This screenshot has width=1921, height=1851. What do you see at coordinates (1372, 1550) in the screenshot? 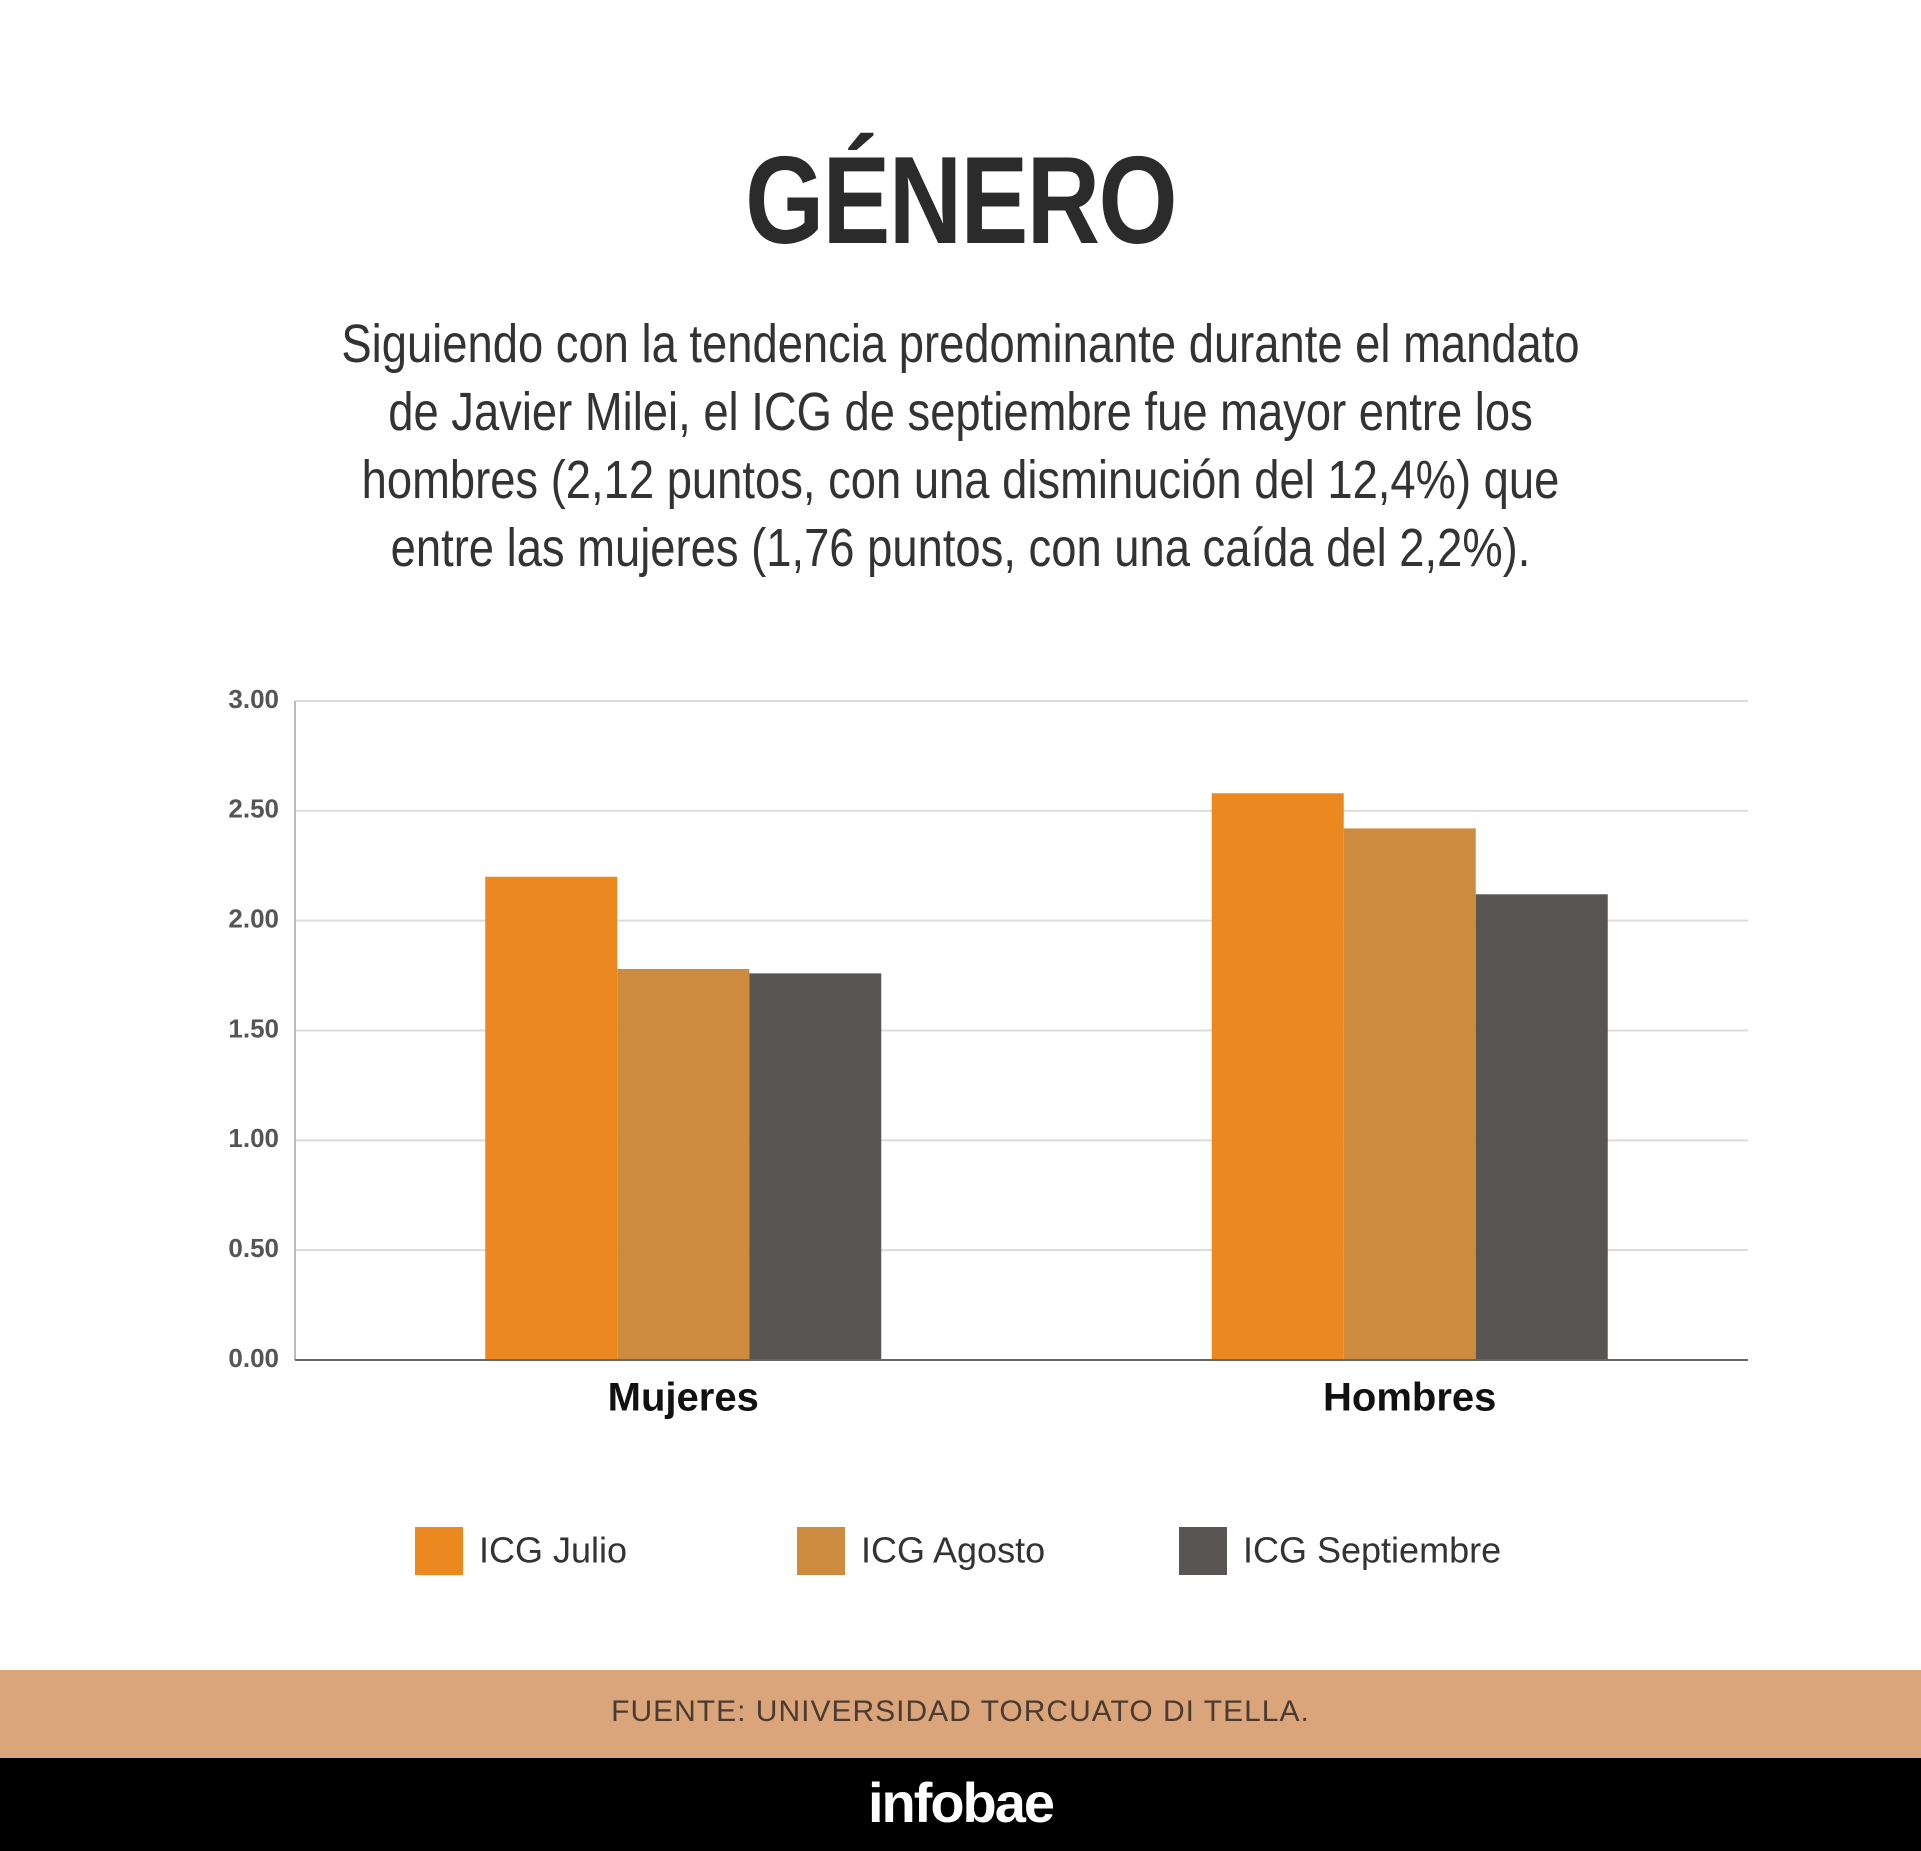
I see `legend-label: ICG Septiembre` at bounding box center [1372, 1550].